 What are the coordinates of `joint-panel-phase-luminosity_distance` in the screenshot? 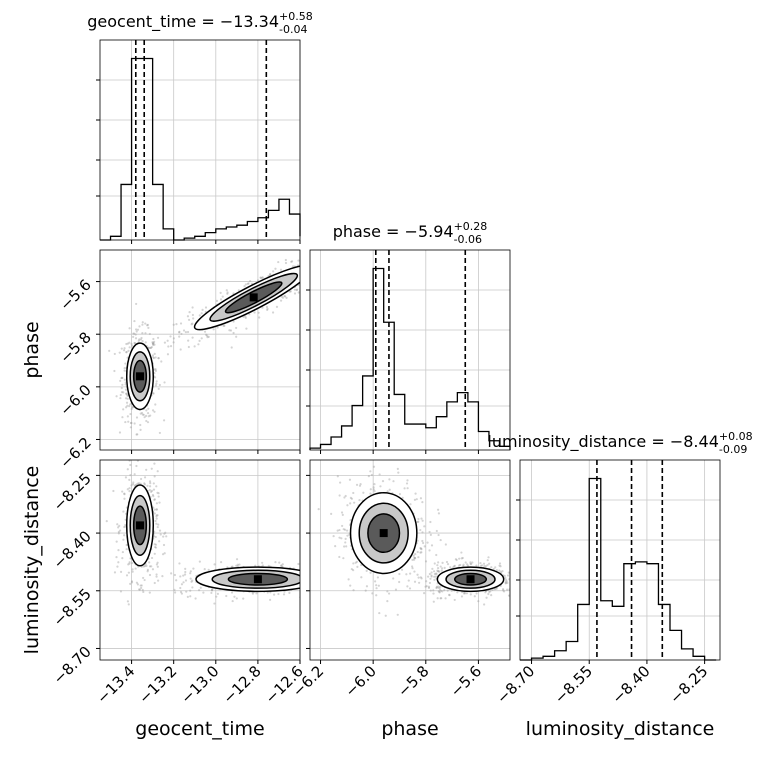 It's located at (415, 541).